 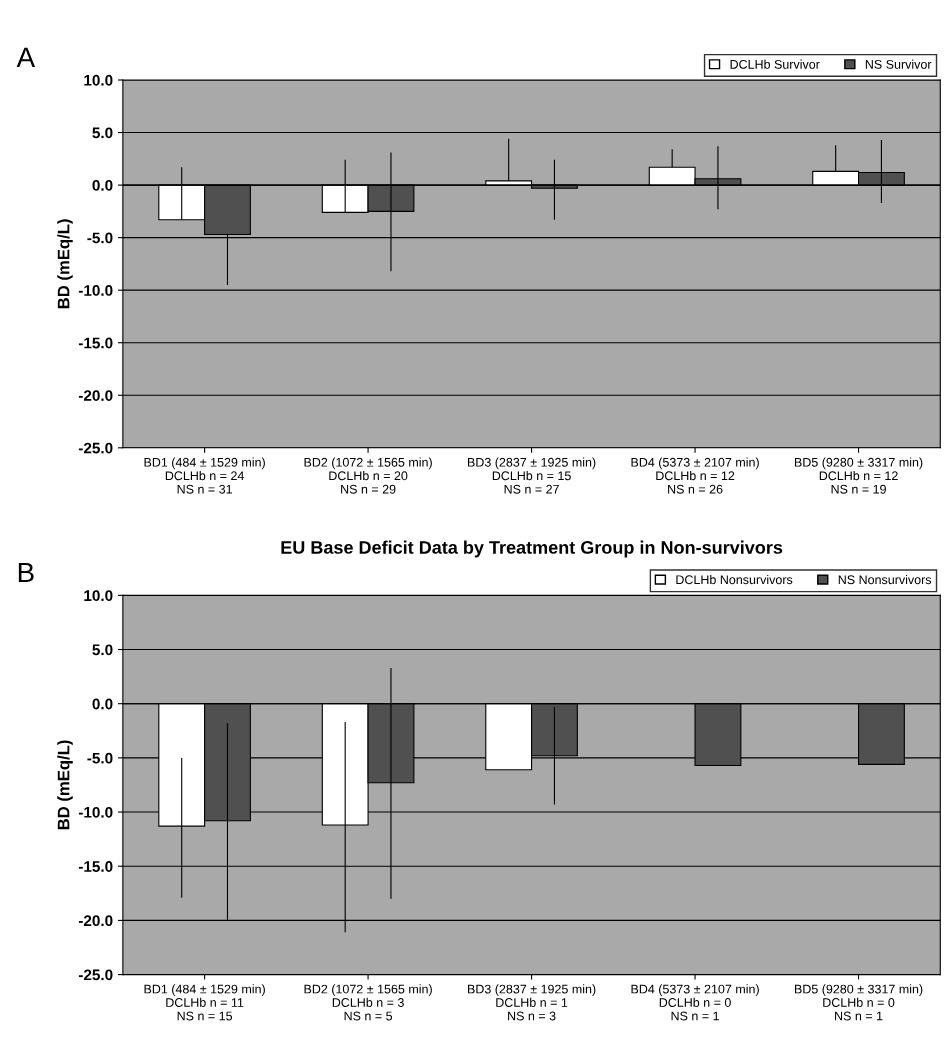 I want to click on x-tick-label: BD5 (9280 ± 3317 min) DCLHb n = 0 NS n = 1, so click(x=858, y=1002).